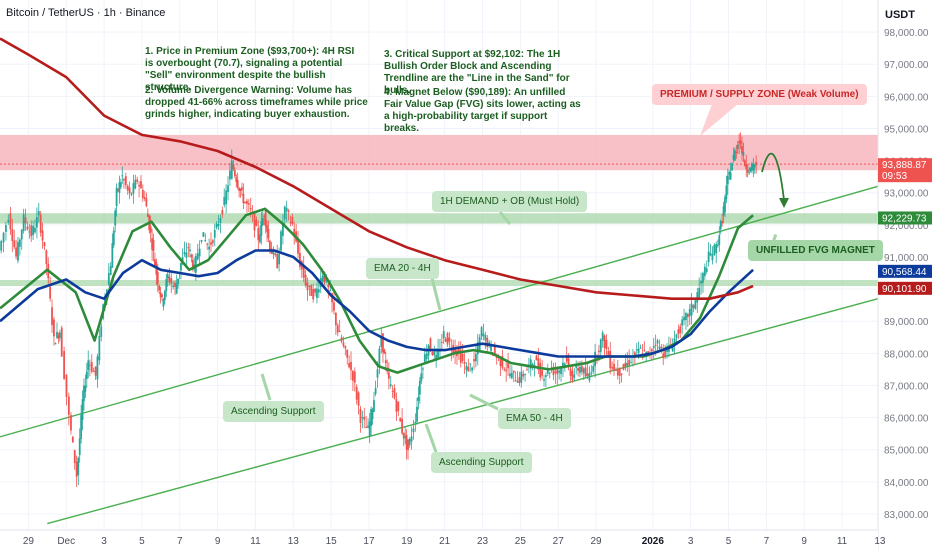  Describe the element at coordinates (436, 294) in the screenshot. I see `ema20-label-pointer` at that location.